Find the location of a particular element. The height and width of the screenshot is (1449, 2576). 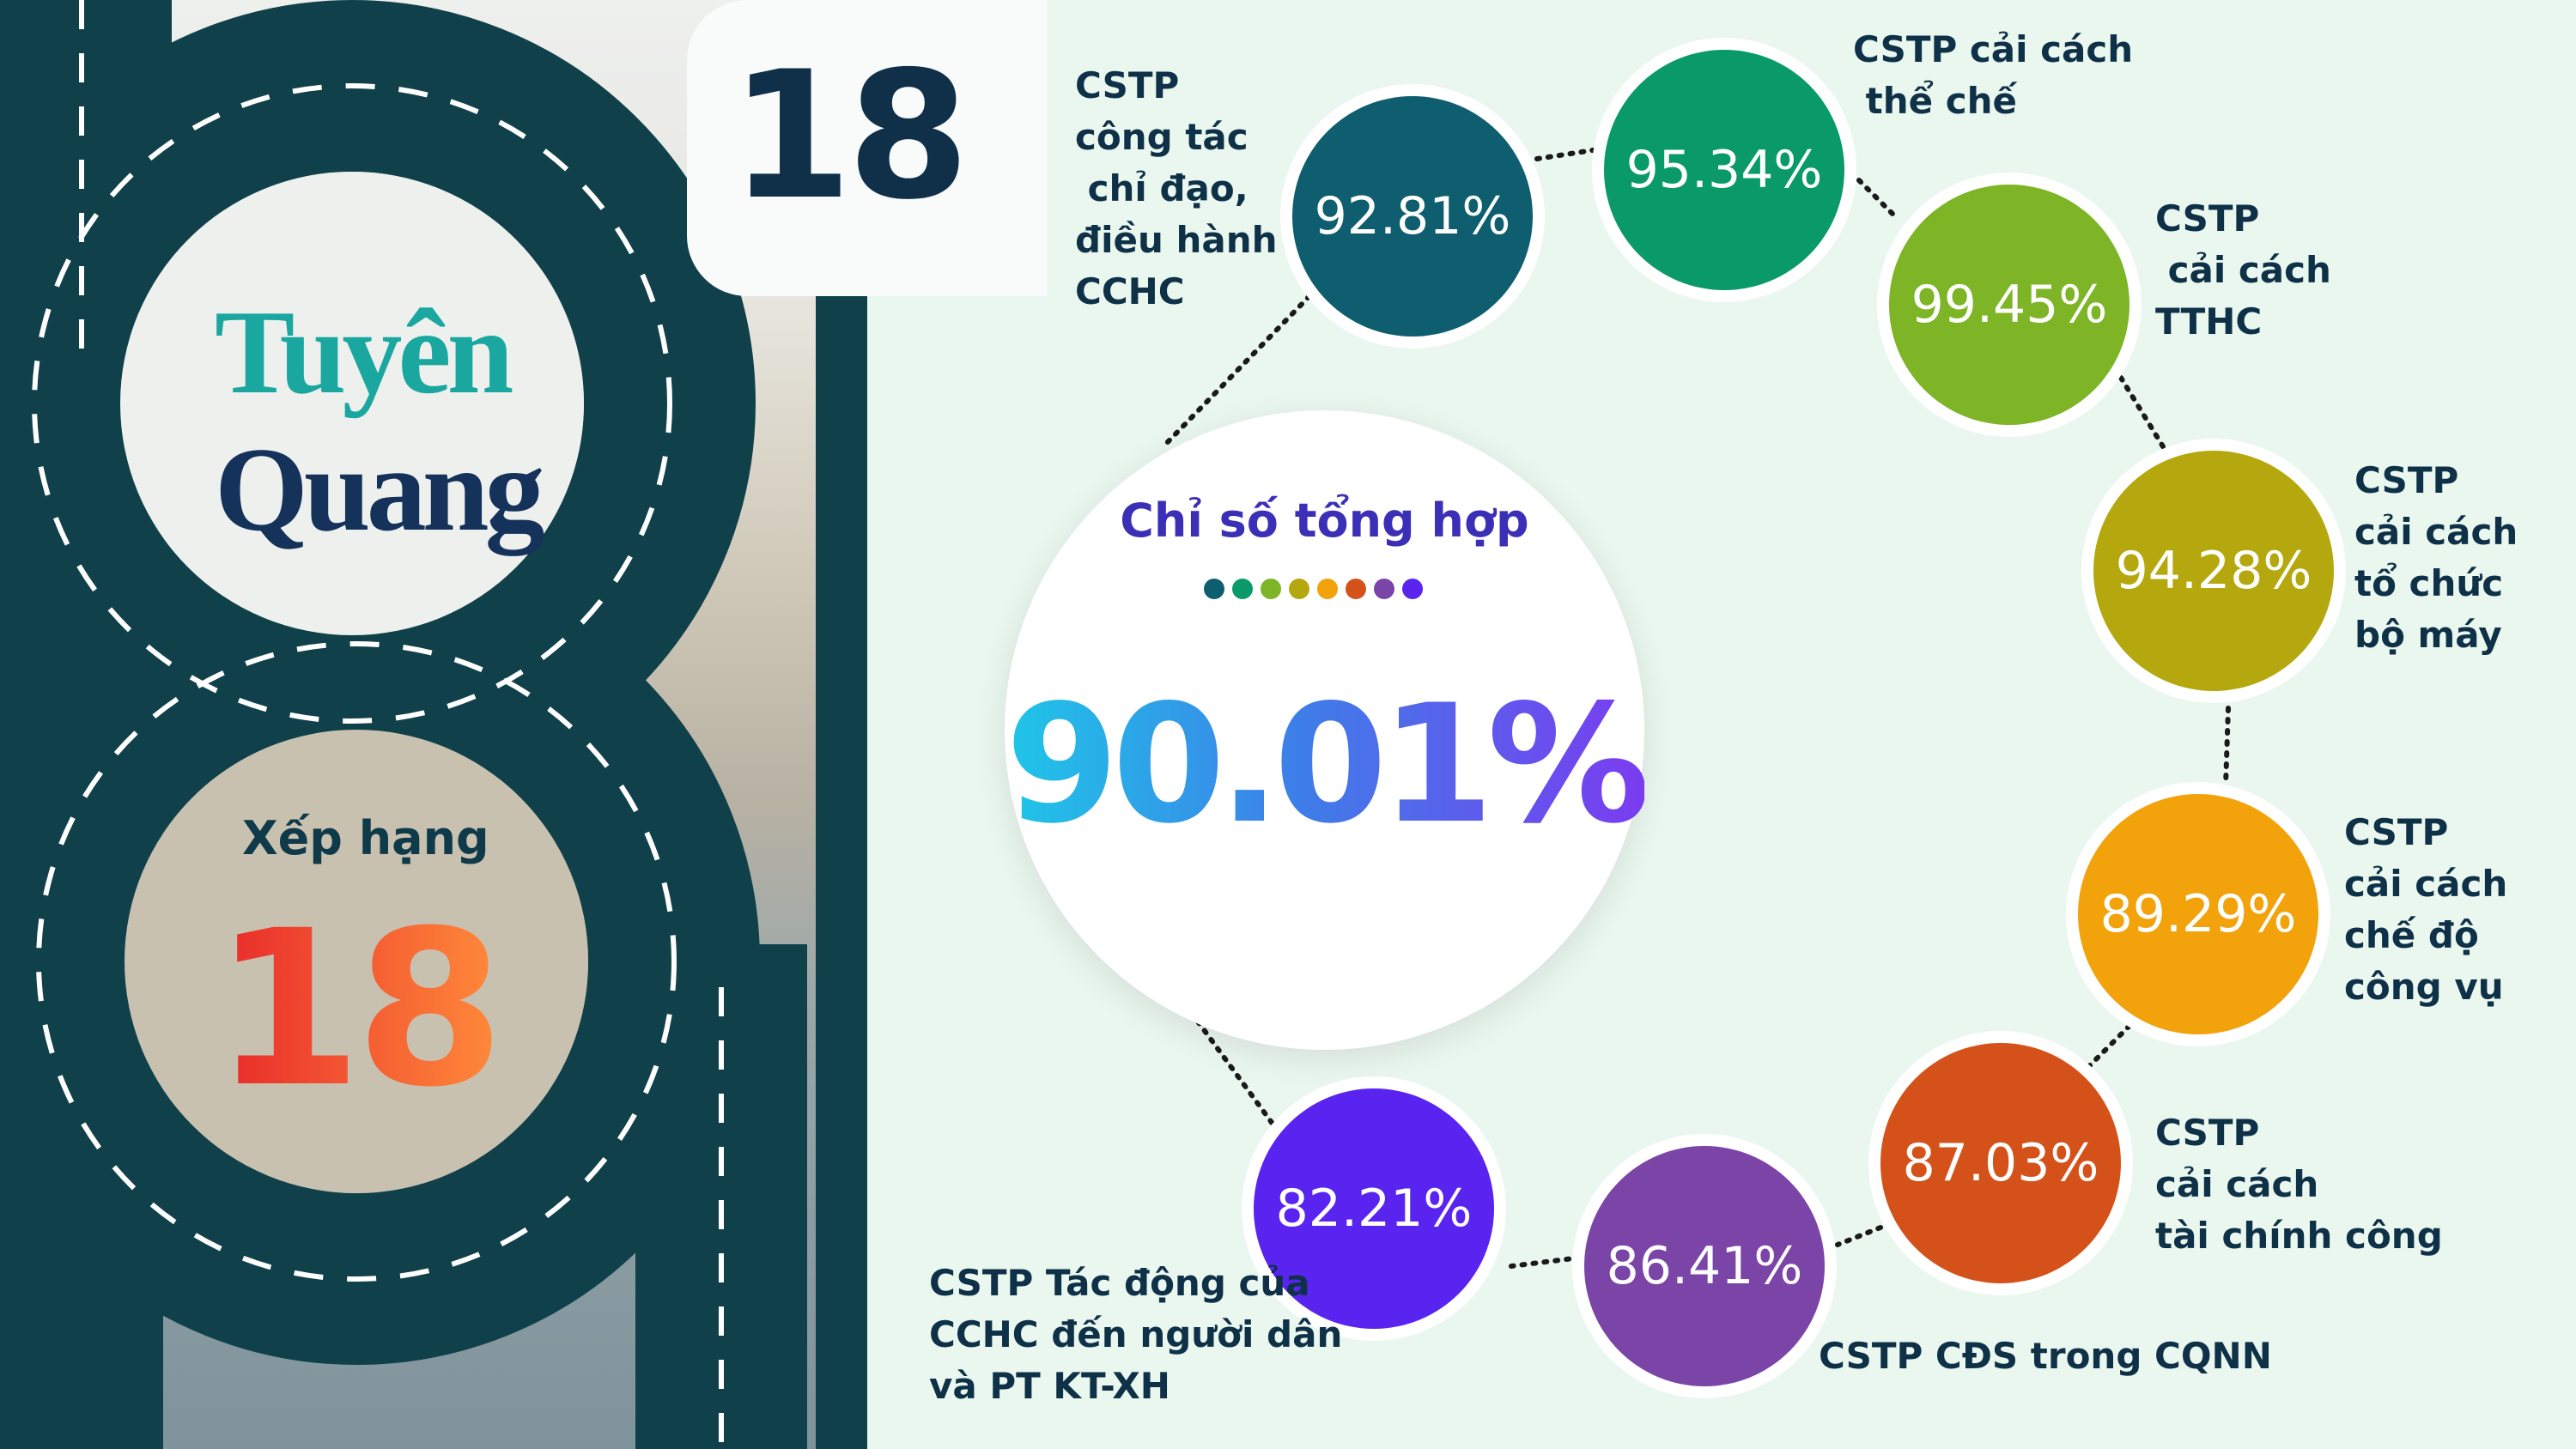

indicator-bubble-1: 92.81% is located at coordinates (1412, 216).